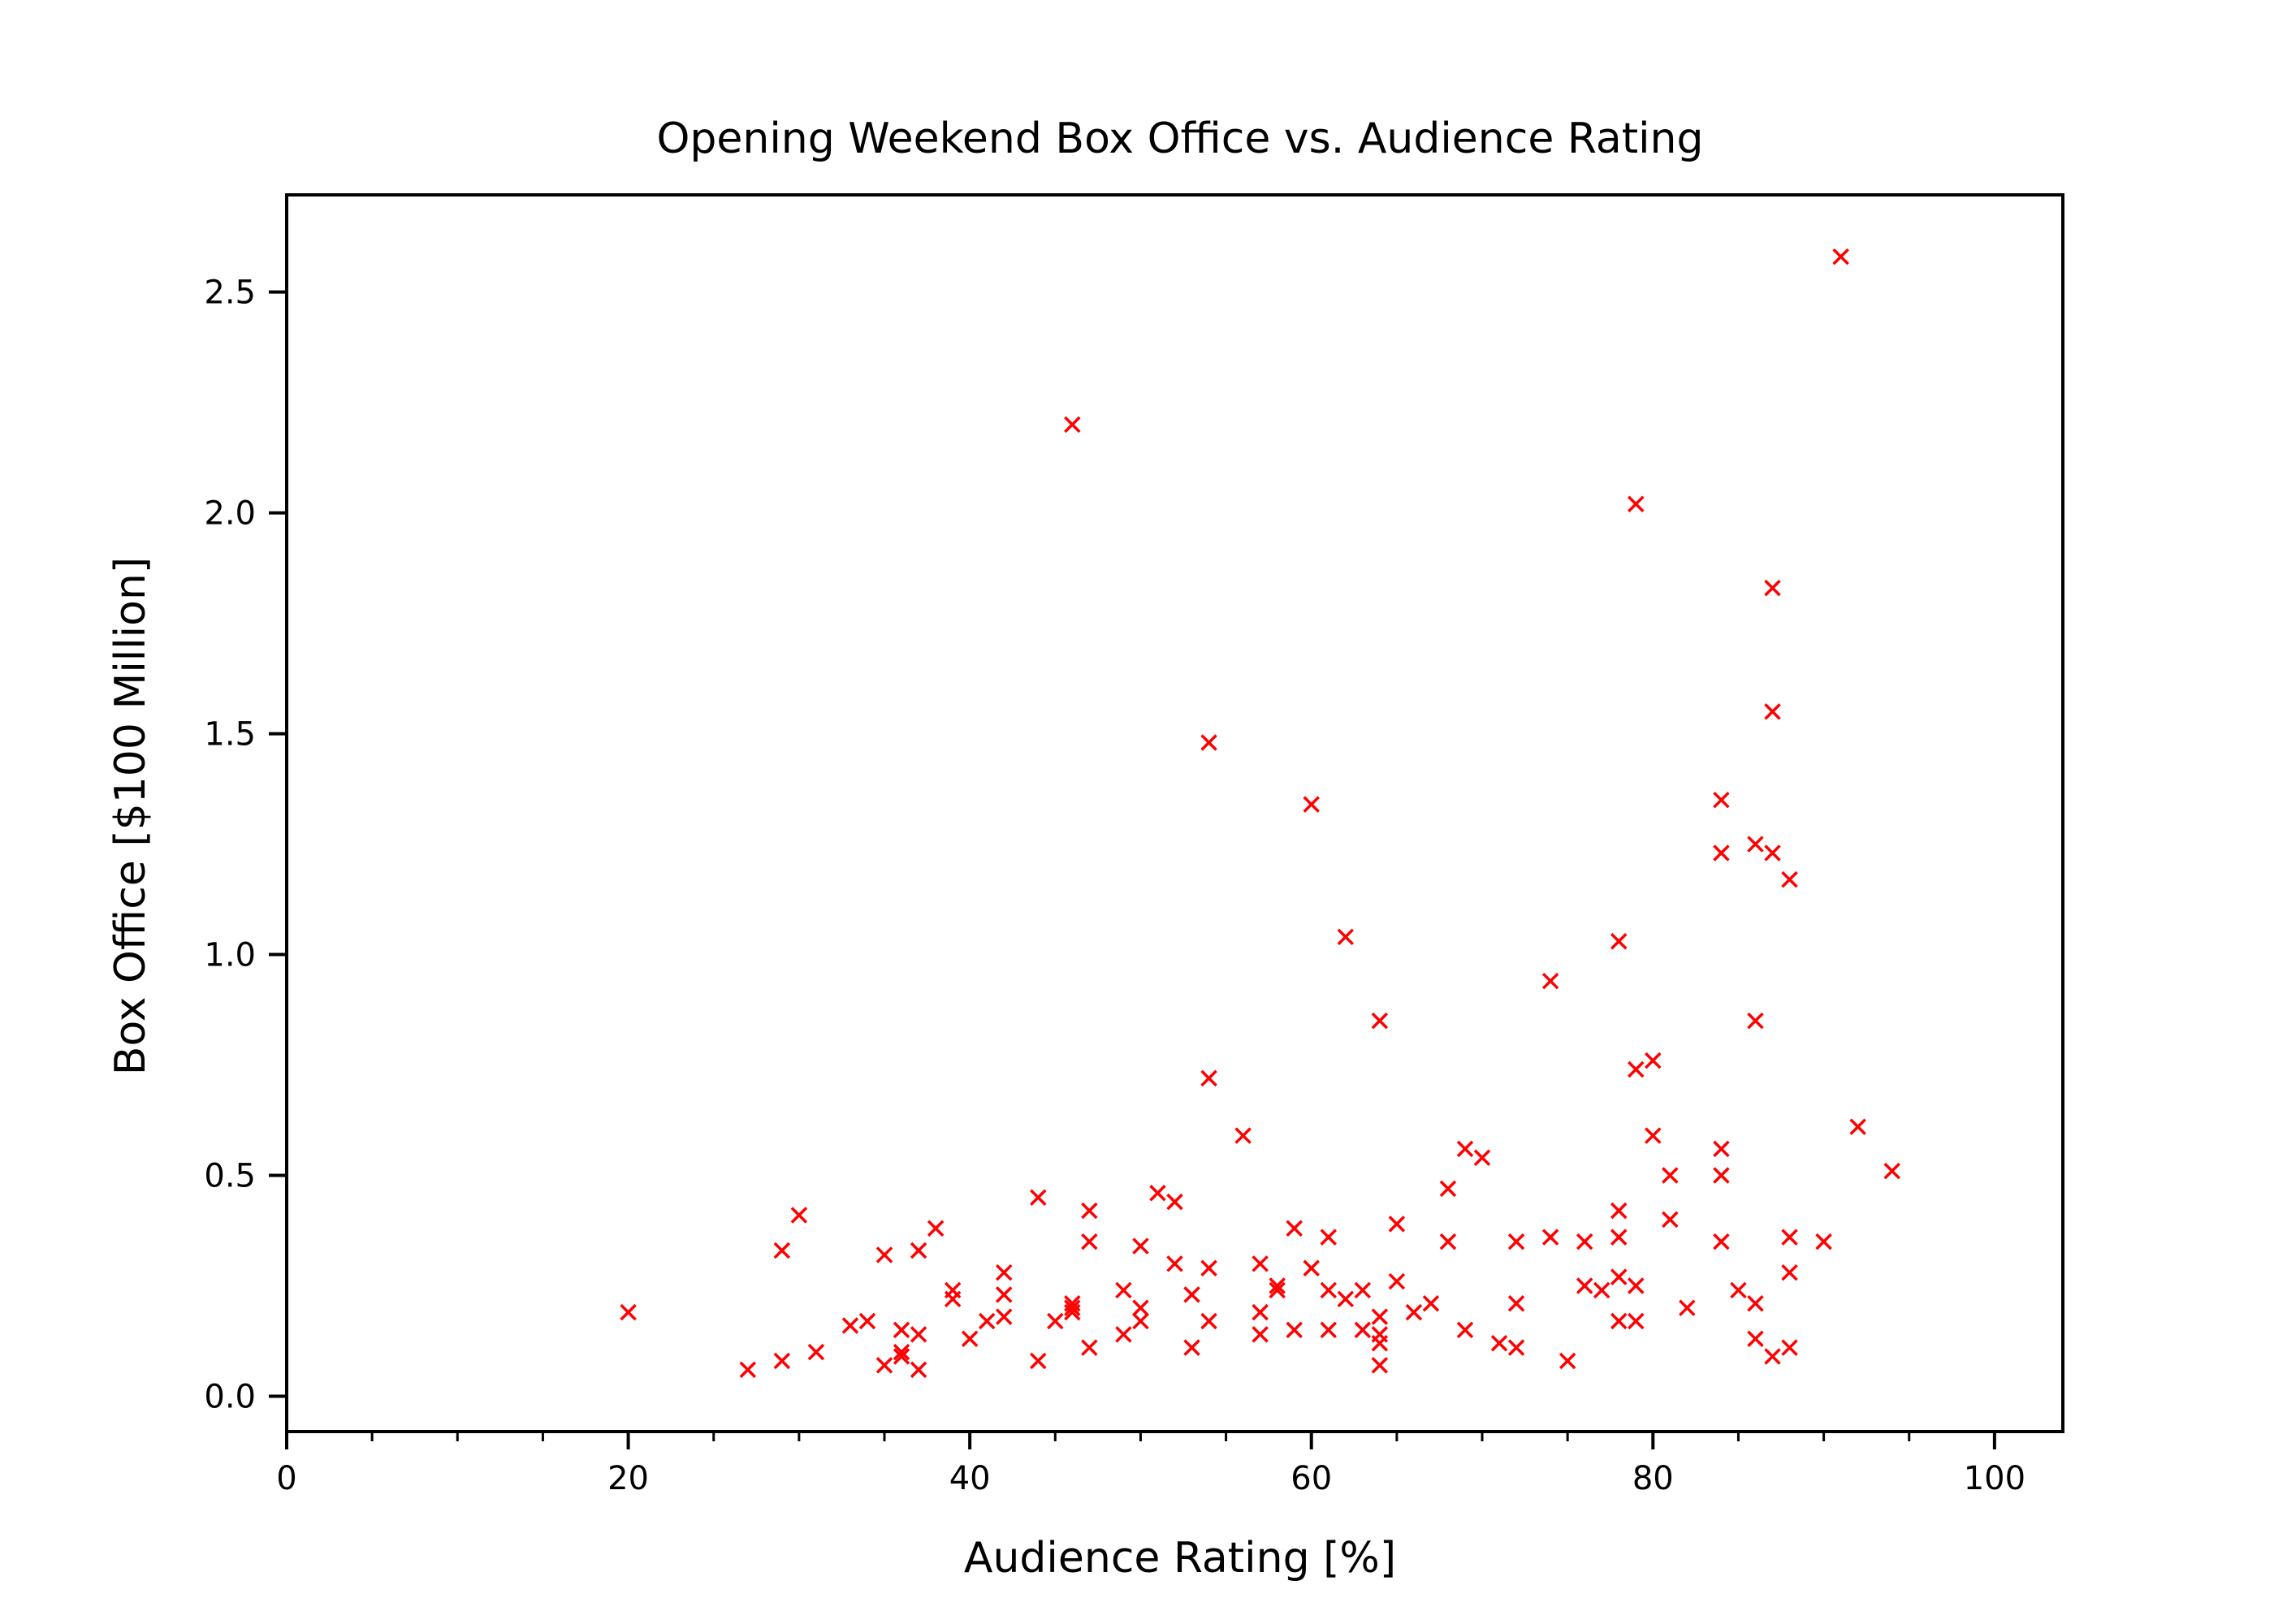 The height and width of the screenshot is (1624, 2274). What do you see at coordinates (230, 1396) in the screenshot?
I see `y-tick-label: 0.0` at bounding box center [230, 1396].